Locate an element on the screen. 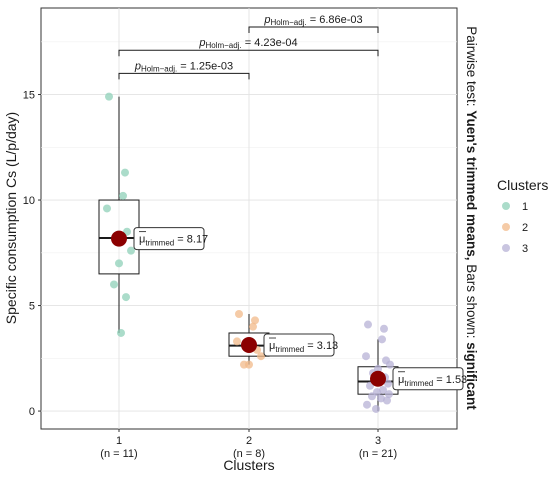 The width and height of the screenshot is (550, 478). x-tick-sublabel: (n = 11) is located at coordinates (118, 454).